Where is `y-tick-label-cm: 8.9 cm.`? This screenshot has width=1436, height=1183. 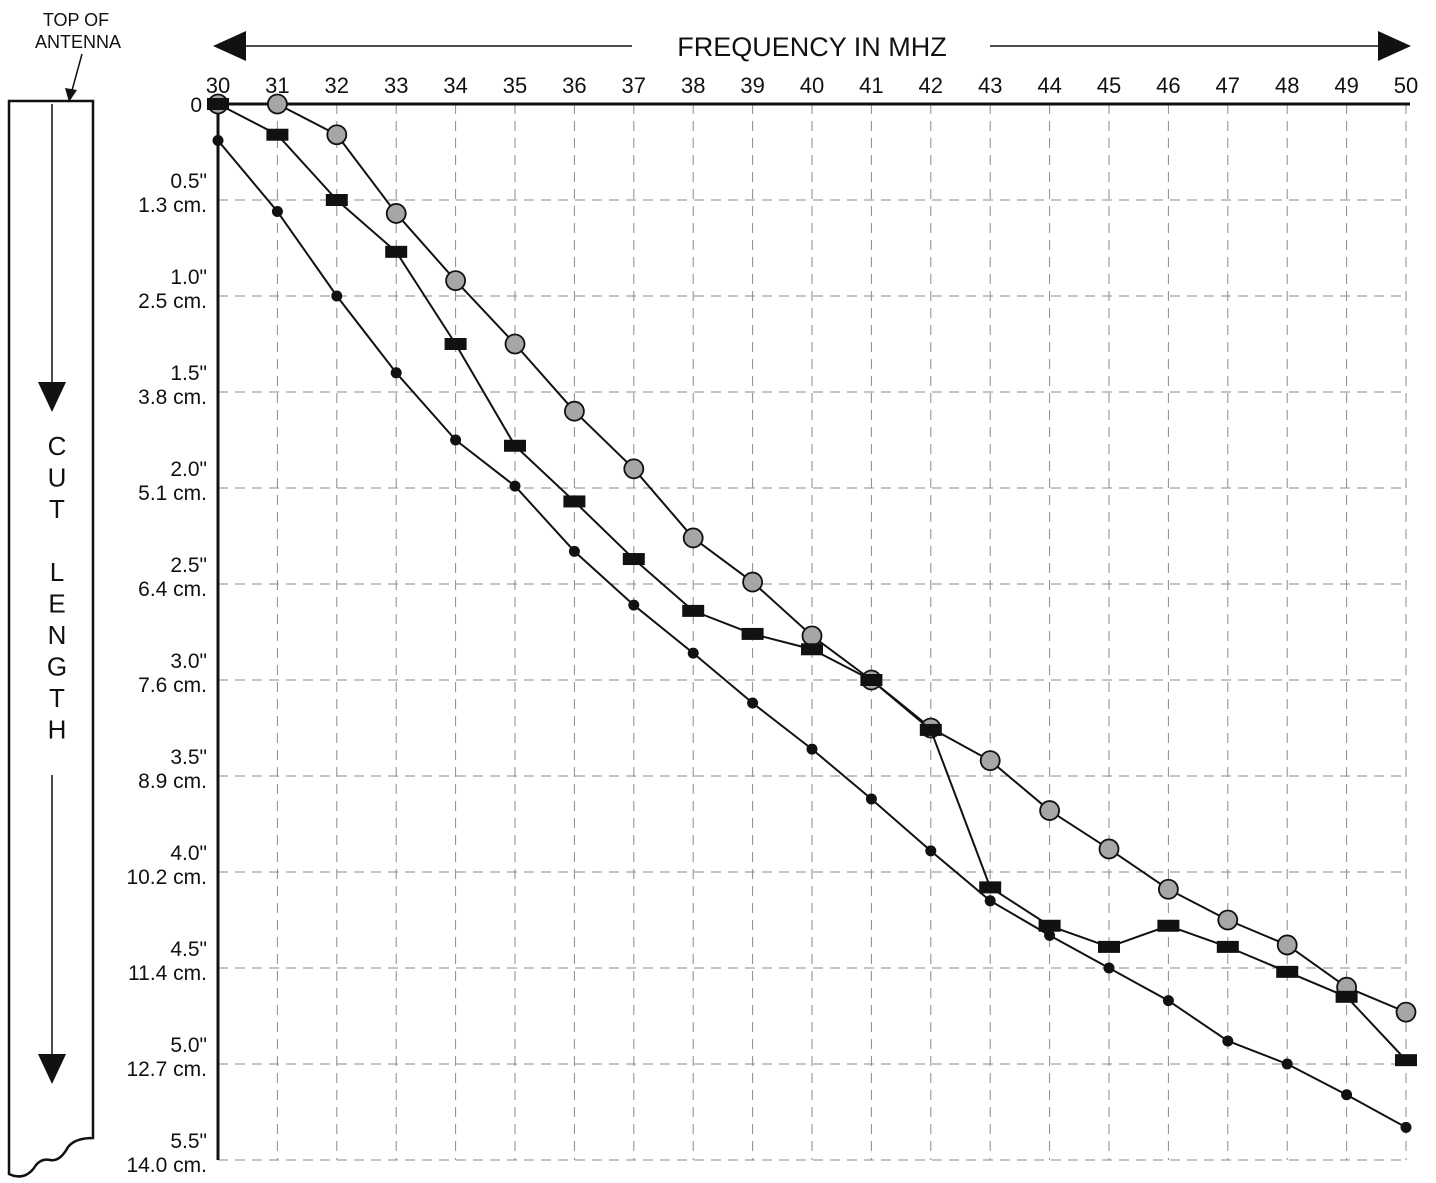 y-tick-label-cm: 8.9 cm. is located at coordinates (172, 781).